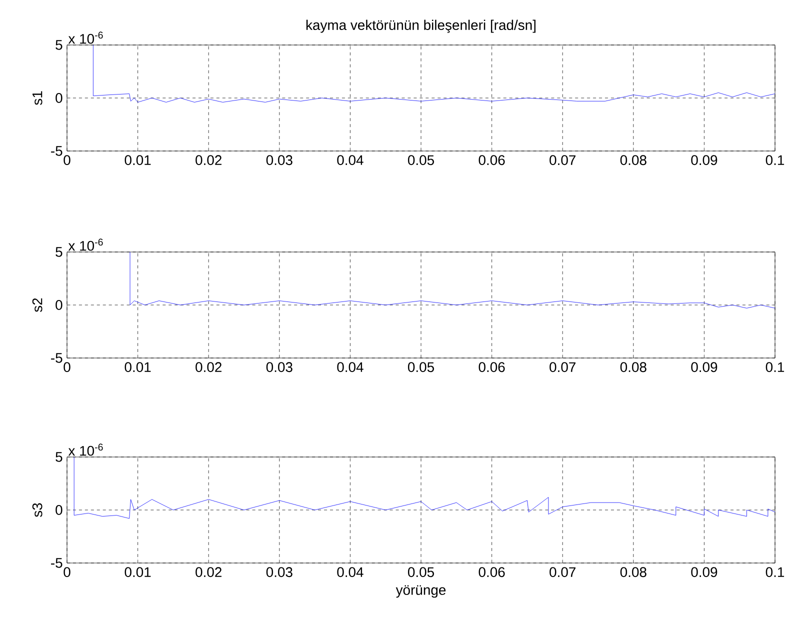 The image size is (790, 621). I want to click on y-axis-title: s1, so click(37, 98).